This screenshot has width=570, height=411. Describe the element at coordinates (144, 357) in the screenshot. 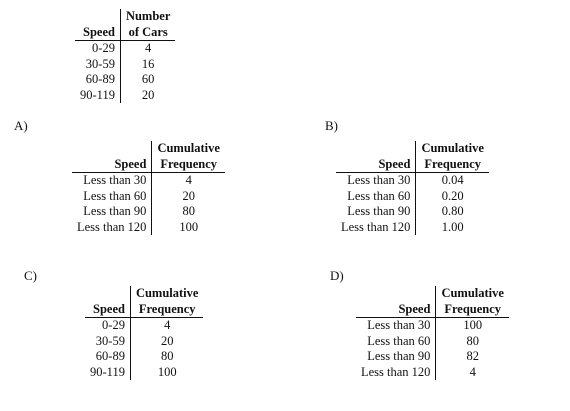

I see `table-row: 60-89 80` at that location.